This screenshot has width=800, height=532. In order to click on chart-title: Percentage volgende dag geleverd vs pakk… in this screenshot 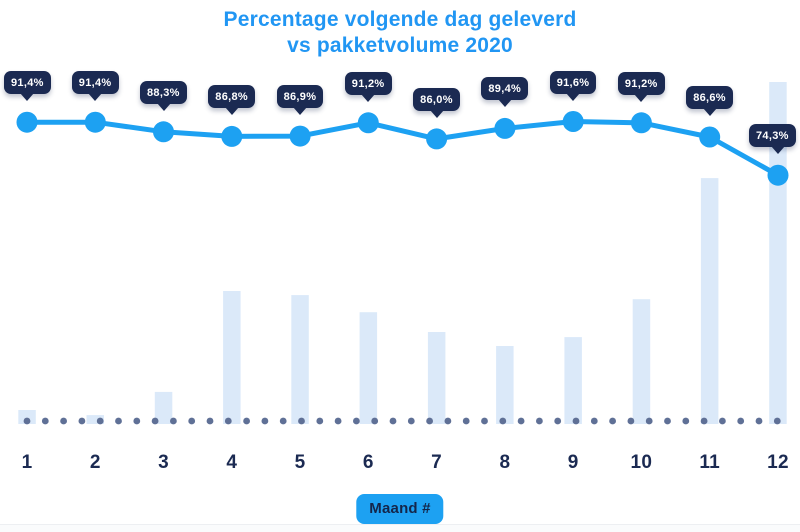, I will do `click(400, 33)`.